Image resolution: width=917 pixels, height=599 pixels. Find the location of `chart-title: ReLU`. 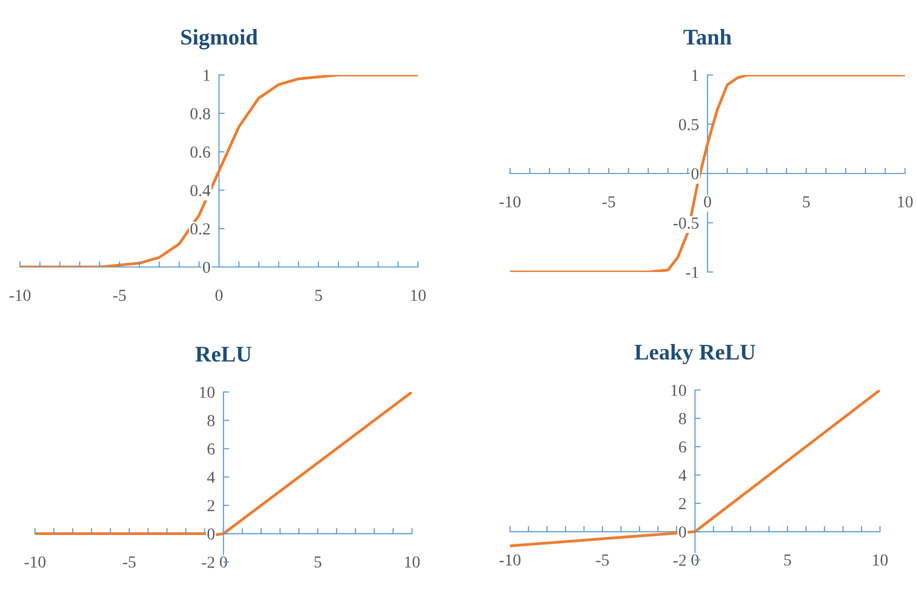

chart-title: ReLU is located at coordinates (223, 354).